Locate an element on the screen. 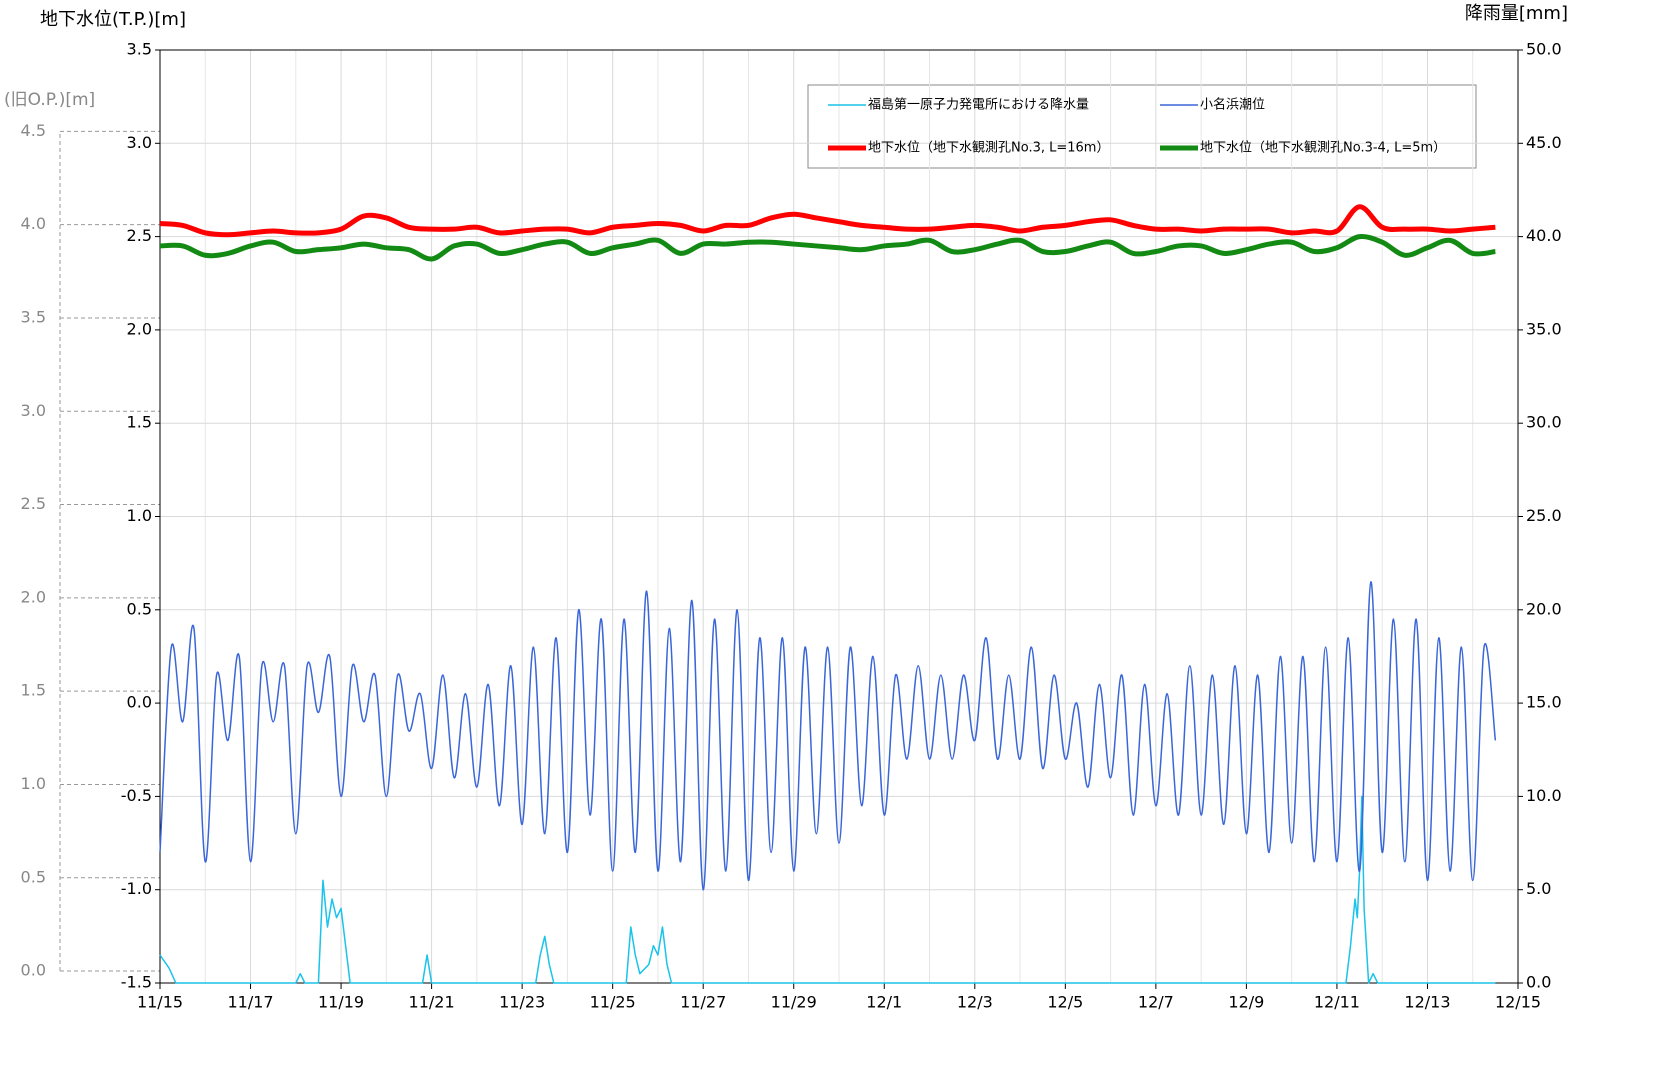 The image size is (1671, 1083). y3-tick-label: 0.0 is located at coordinates (33, 970).